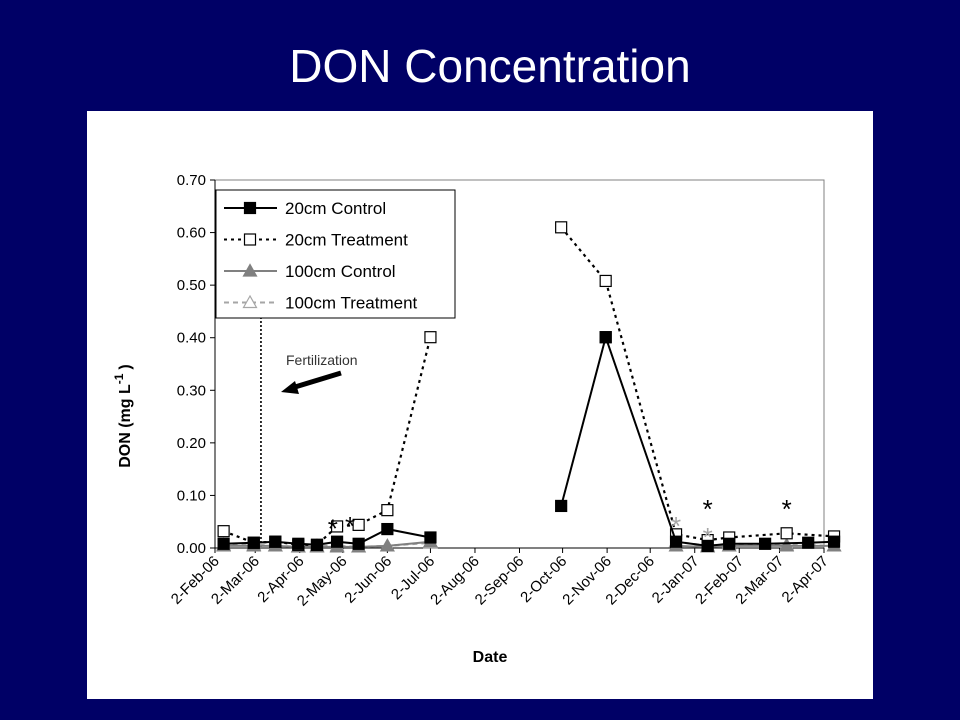 The width and height of the screenshot is (960, 720). What do you see at coordinates (250, 208) in the screenshot?
I see `legend-marker-20cm-control` at bounding box center [250, 208].